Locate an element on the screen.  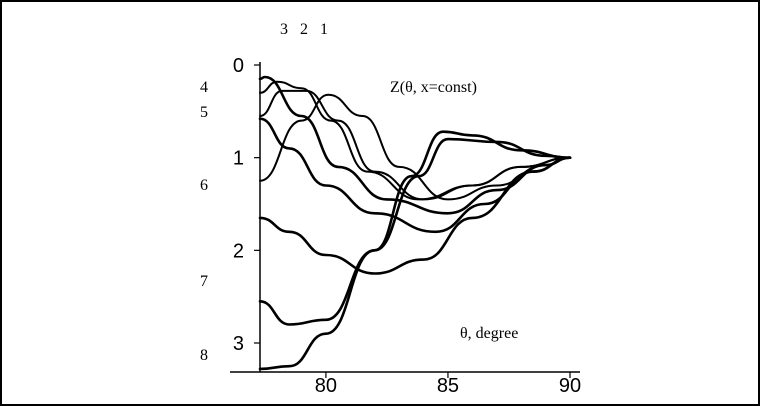
x-tick-label: 85 is located at coordinates (448, 386).